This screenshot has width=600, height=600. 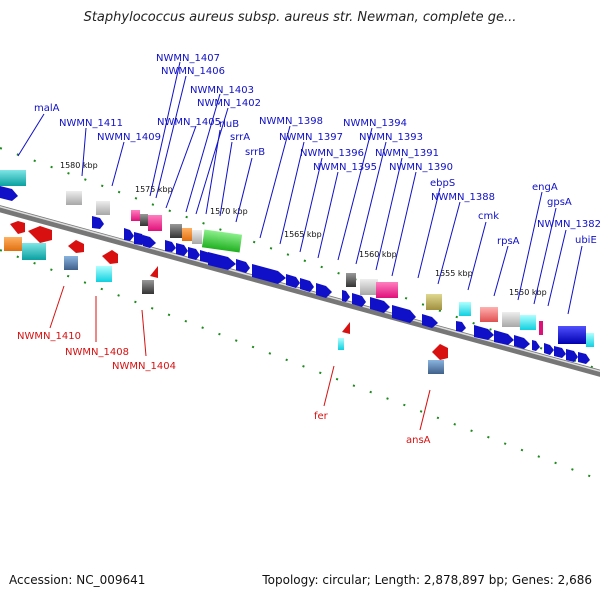 What do you see at coordinates (47, 108) in the screenshot?
I see `gene-label: malA` at bounding box center [47, 108].